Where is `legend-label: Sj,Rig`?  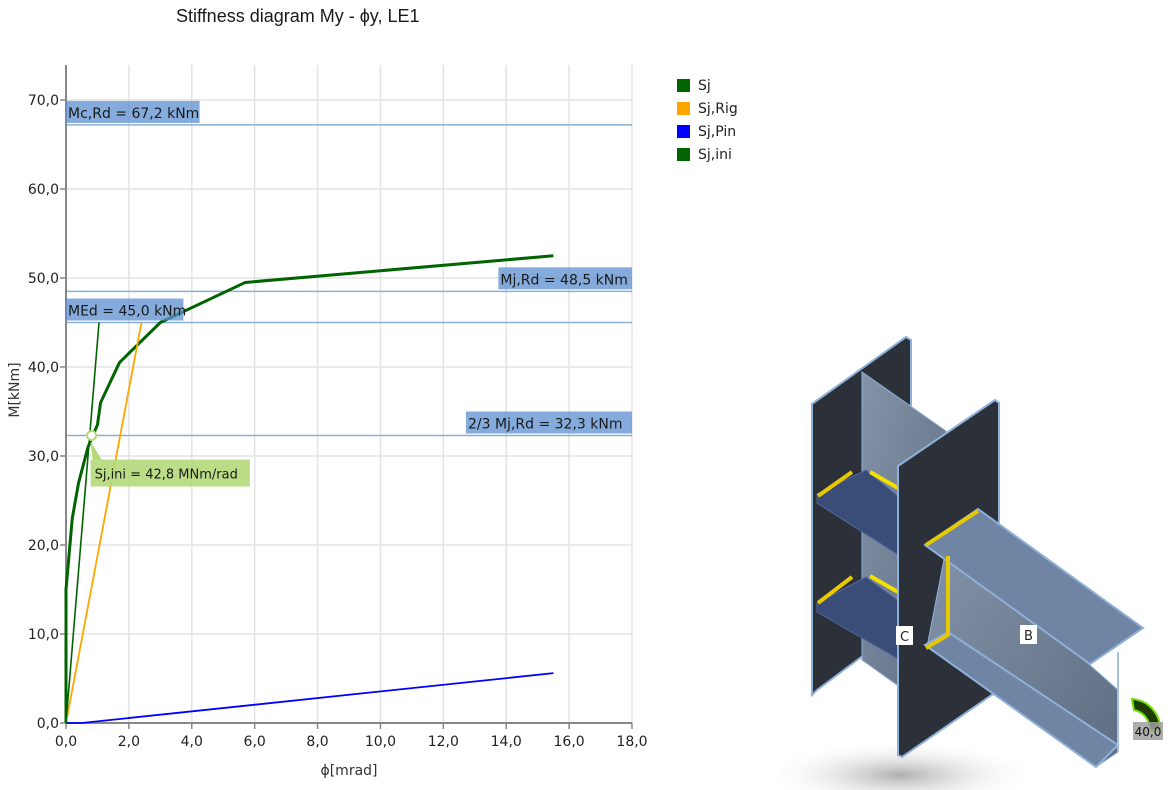 legend-label: Sj,Rig is located at coordinates (718, 108).